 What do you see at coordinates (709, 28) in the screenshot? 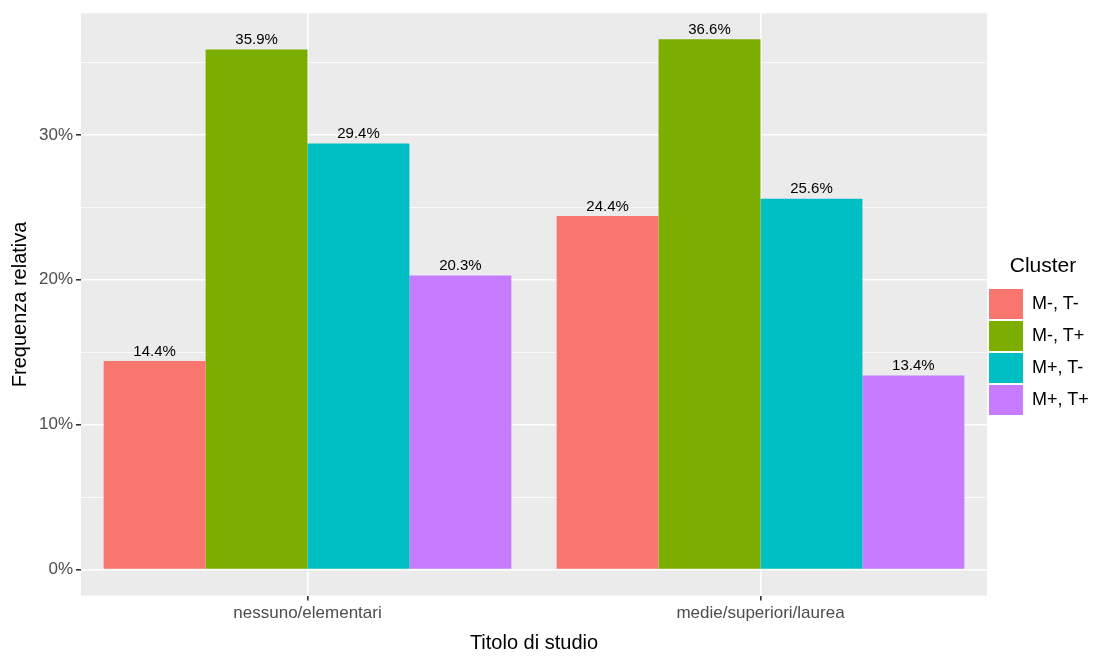
I see `data-label: 36.6%` at bounding box center [709, 28].